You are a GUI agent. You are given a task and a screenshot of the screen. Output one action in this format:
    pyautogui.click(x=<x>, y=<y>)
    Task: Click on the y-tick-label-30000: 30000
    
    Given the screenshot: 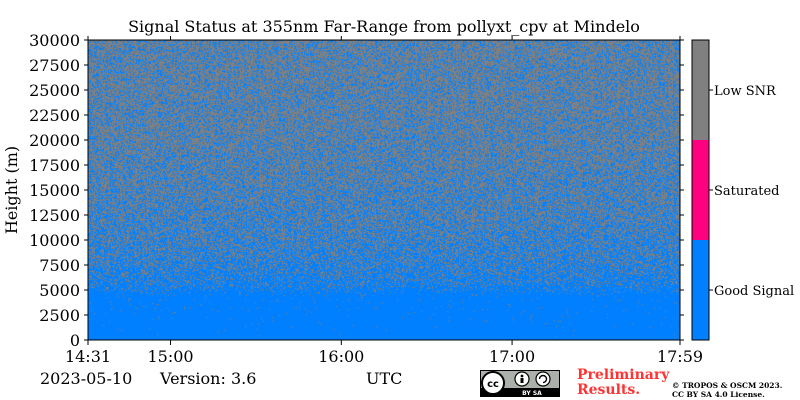 What is the action you would take?
    pyautogui.click(x=54, y=40)
    